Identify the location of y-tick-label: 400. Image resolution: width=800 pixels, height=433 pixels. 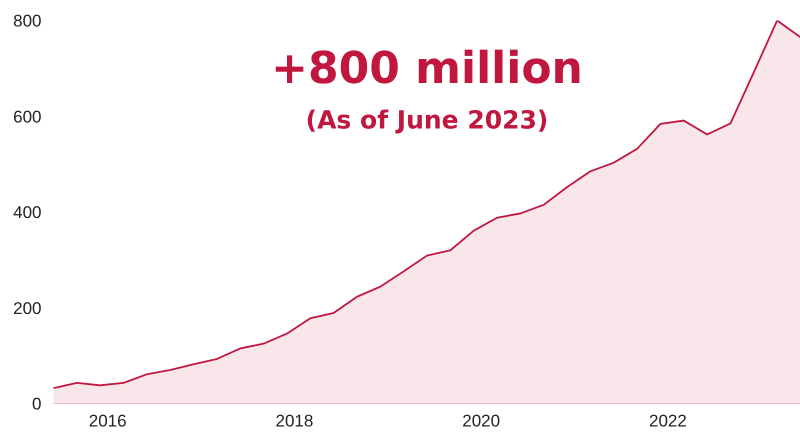
(27, 212).